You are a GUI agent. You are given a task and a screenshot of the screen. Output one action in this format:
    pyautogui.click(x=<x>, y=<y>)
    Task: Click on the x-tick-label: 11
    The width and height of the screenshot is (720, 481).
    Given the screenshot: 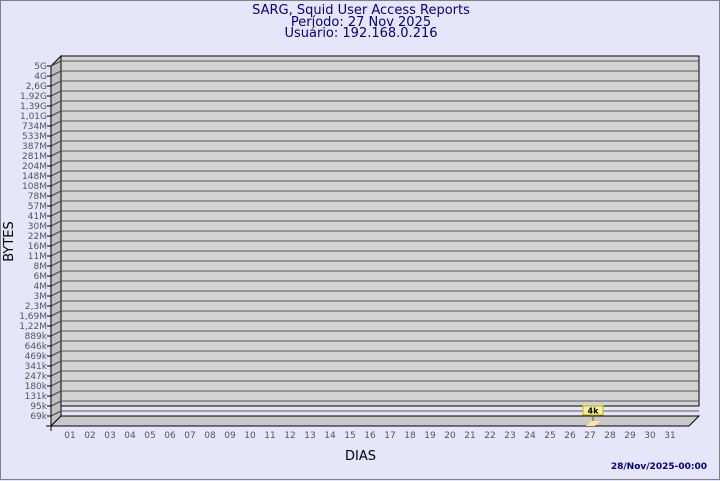 What is the action you would take?
    pyautogui.click(x=269, y=436)
    